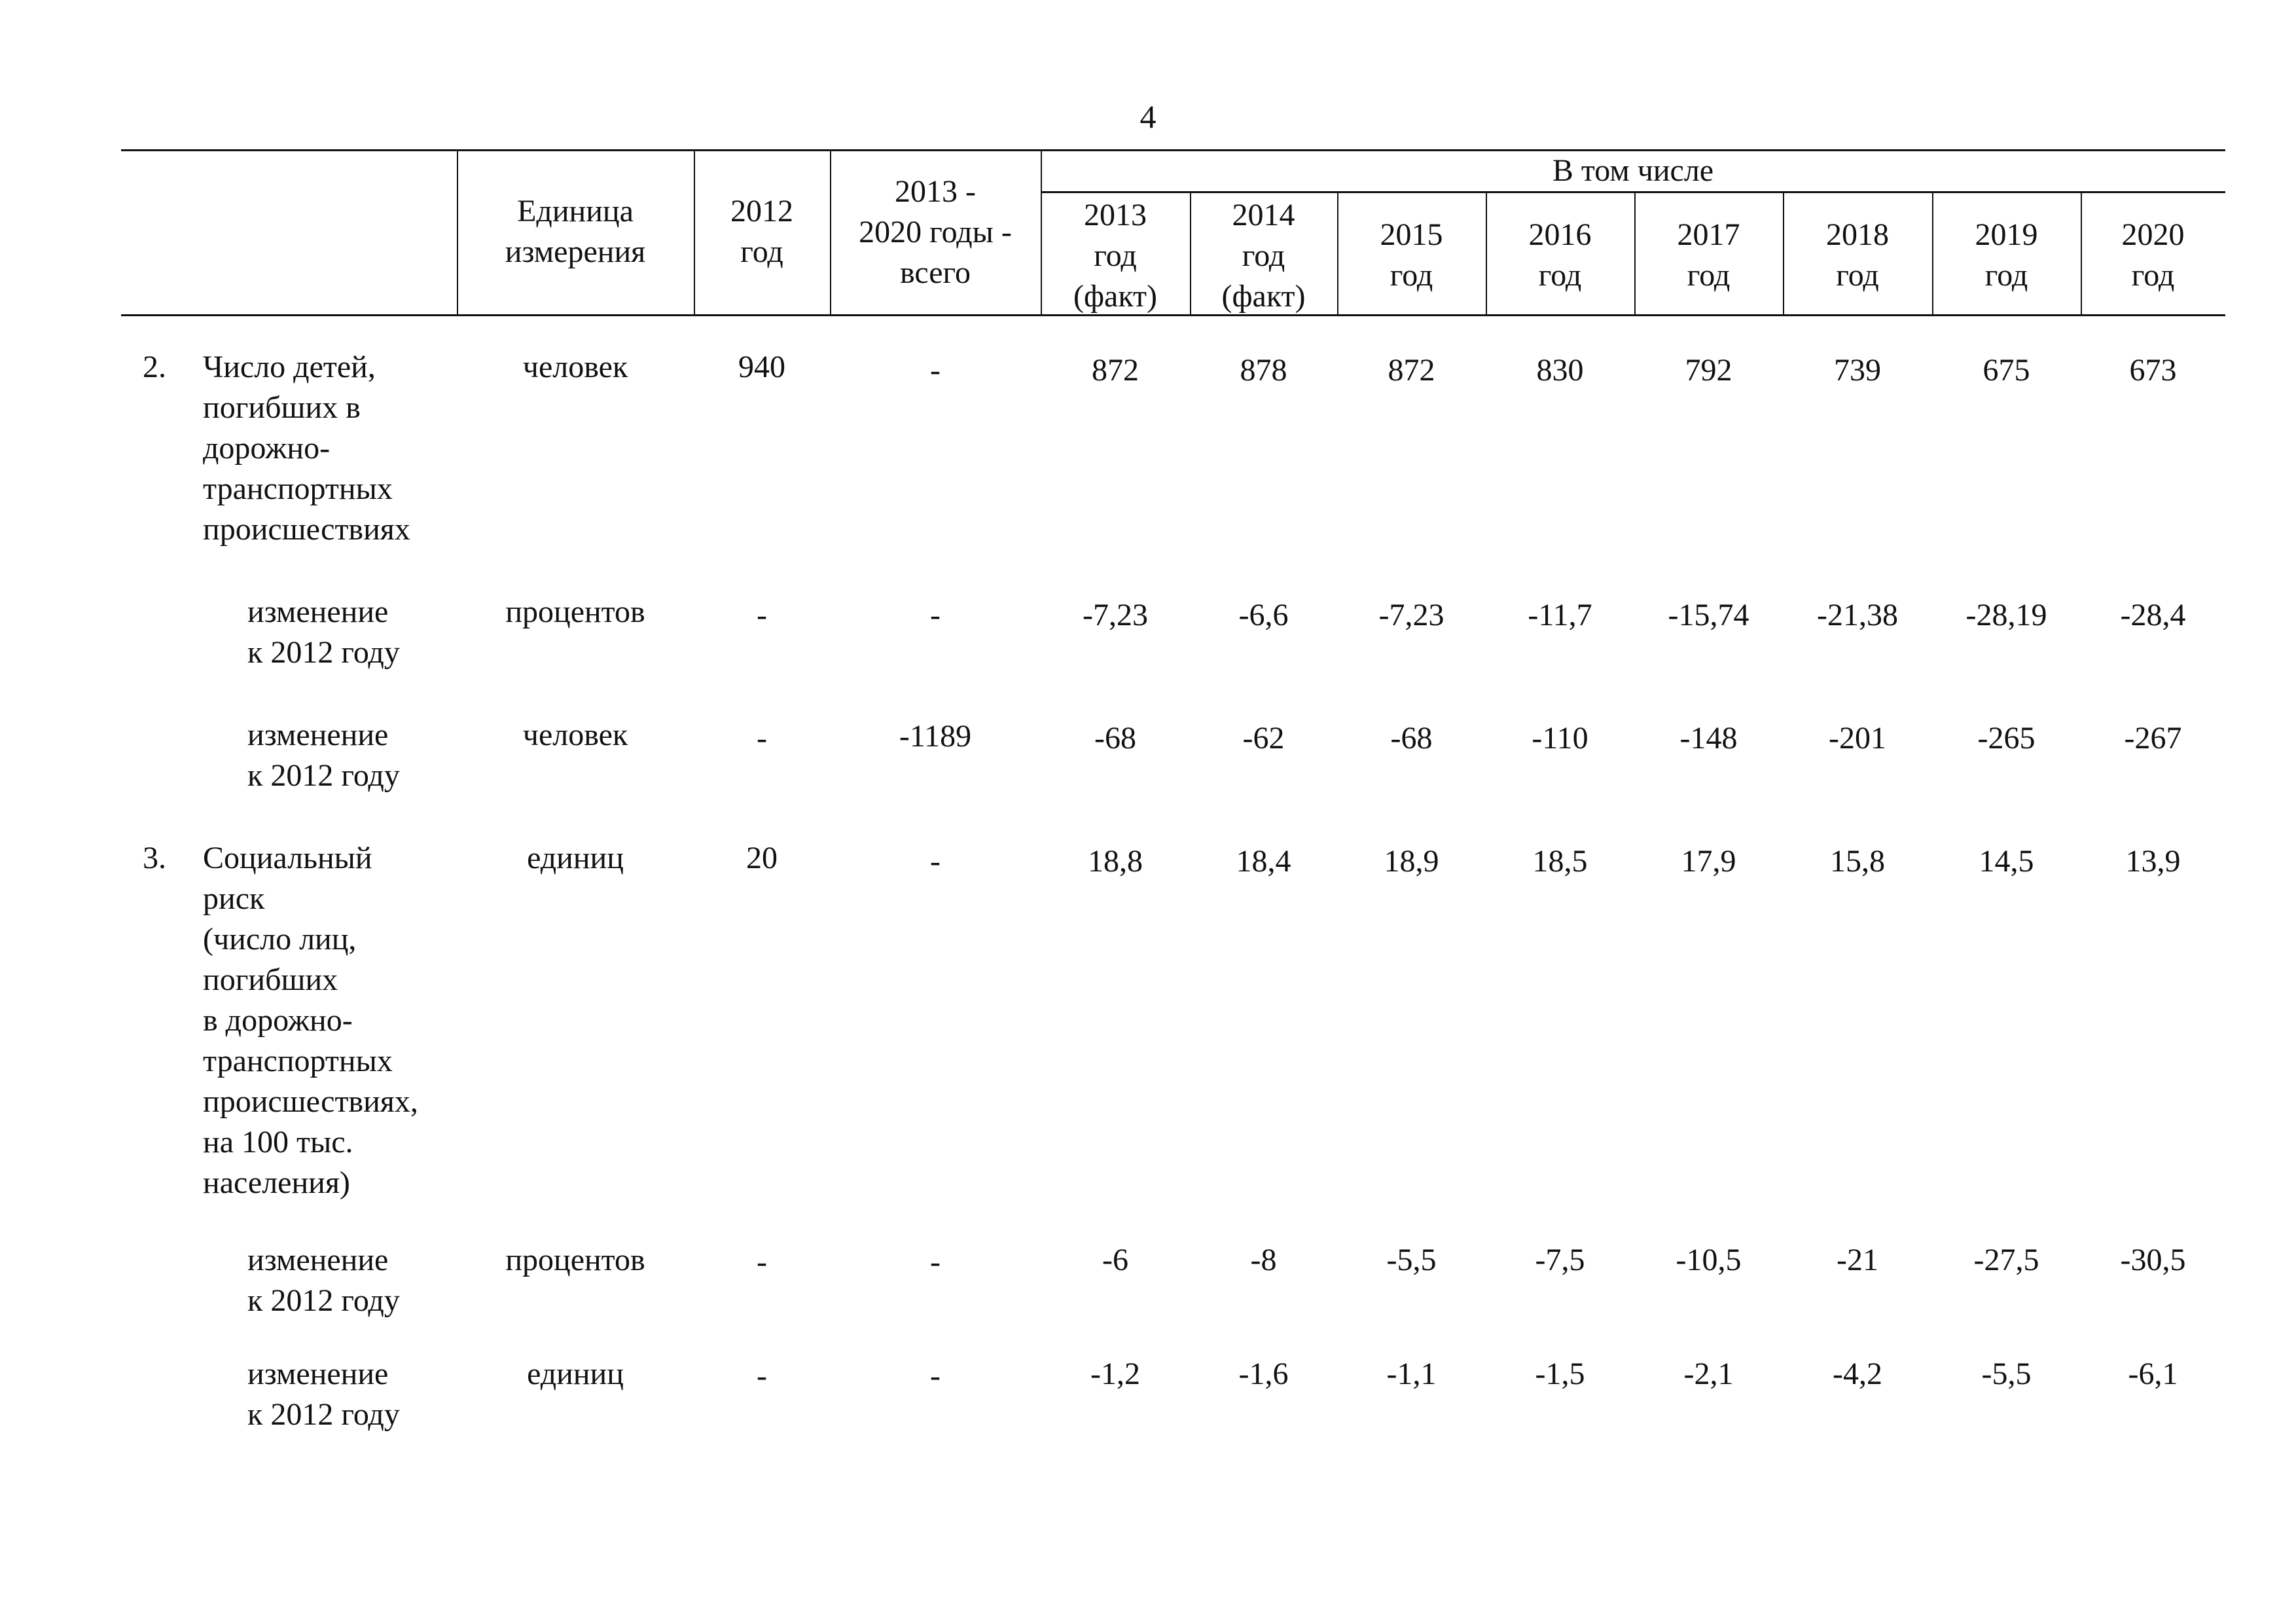  I want to click on row-value: -265, so click(2007, 738).